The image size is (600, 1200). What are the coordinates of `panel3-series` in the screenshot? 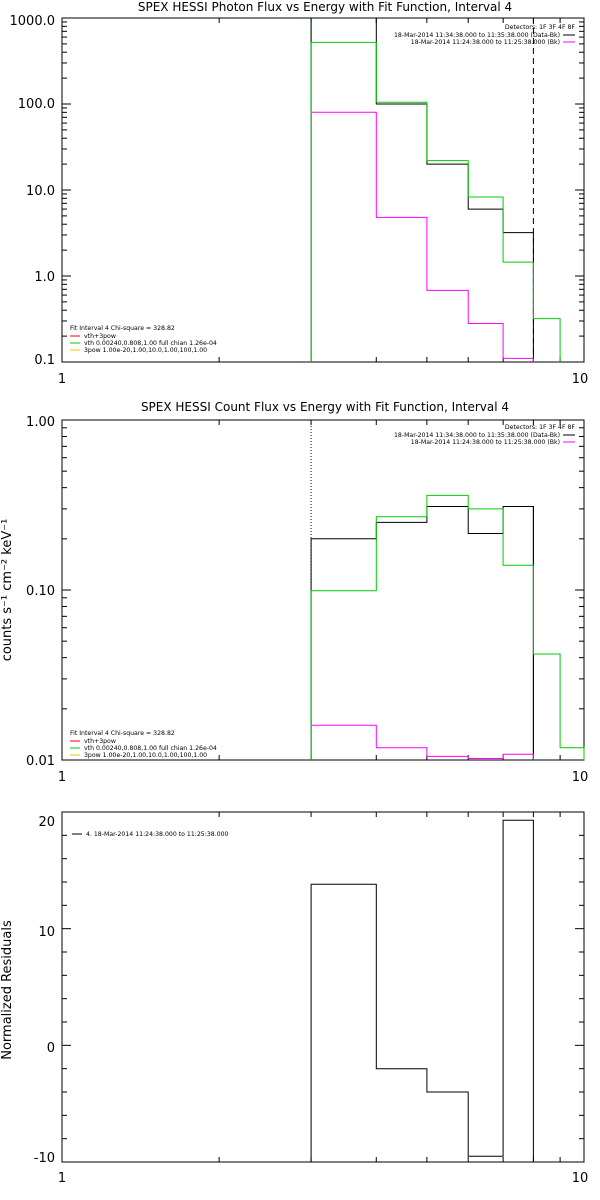 It's located at (422, 990).